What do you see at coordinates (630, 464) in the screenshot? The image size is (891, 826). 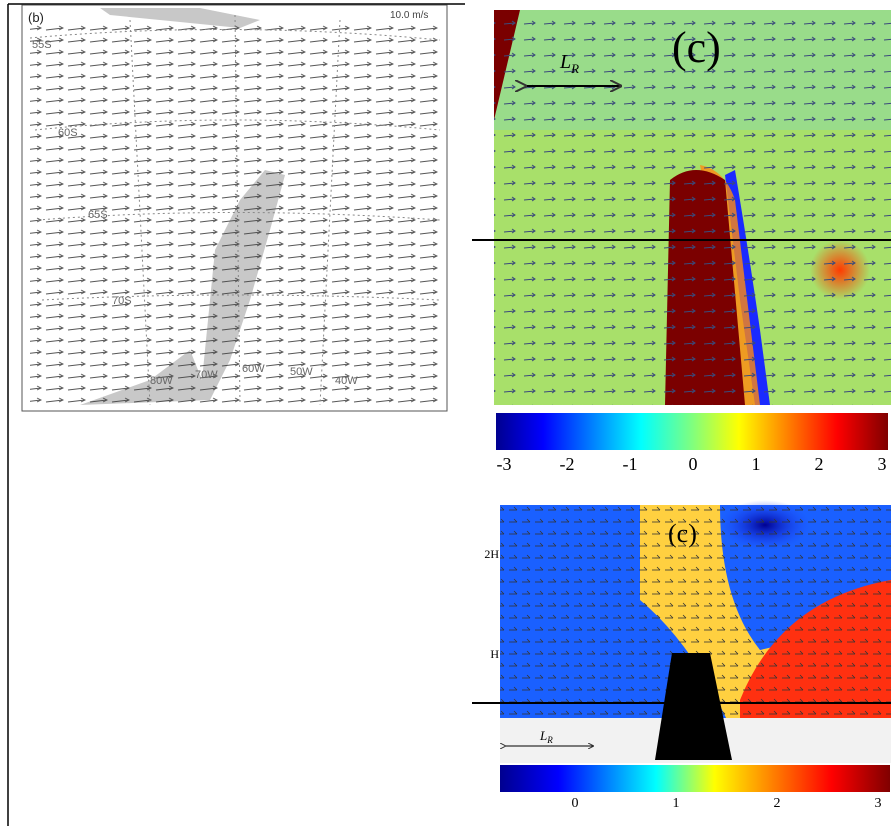 I see `colorbar-tick-label: -1` at bounding box center [630, 464].